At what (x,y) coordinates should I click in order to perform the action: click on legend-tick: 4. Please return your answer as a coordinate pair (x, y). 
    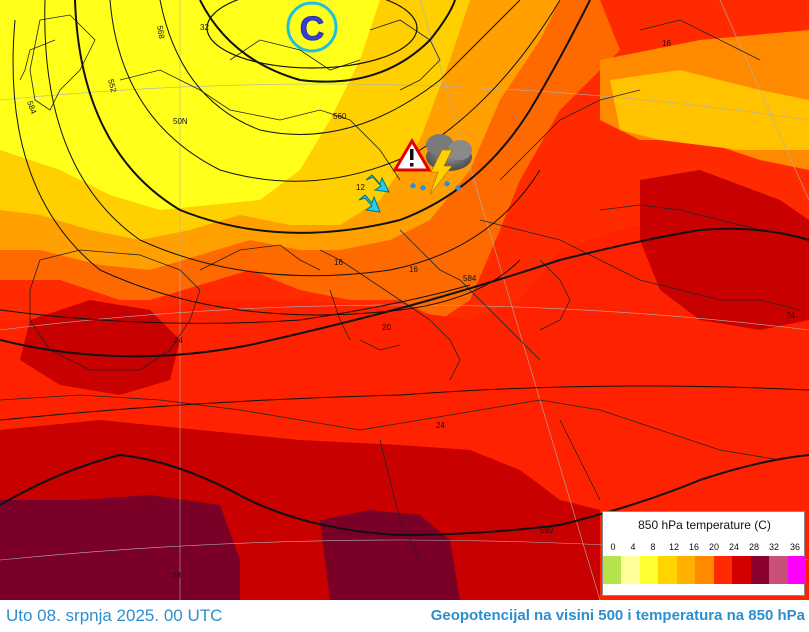
    Looking at the image, I should click on (633, 547).